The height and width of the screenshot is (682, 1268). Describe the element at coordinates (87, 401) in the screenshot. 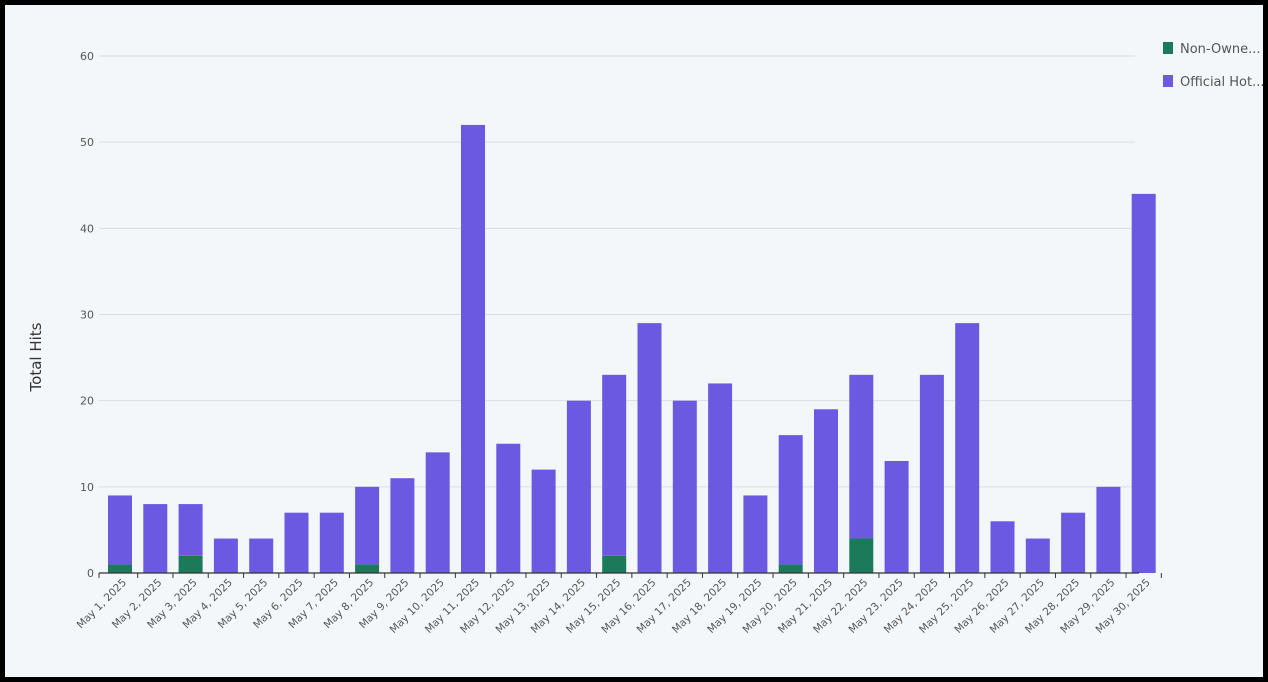

I see `y-tick-label: 20` at that location.